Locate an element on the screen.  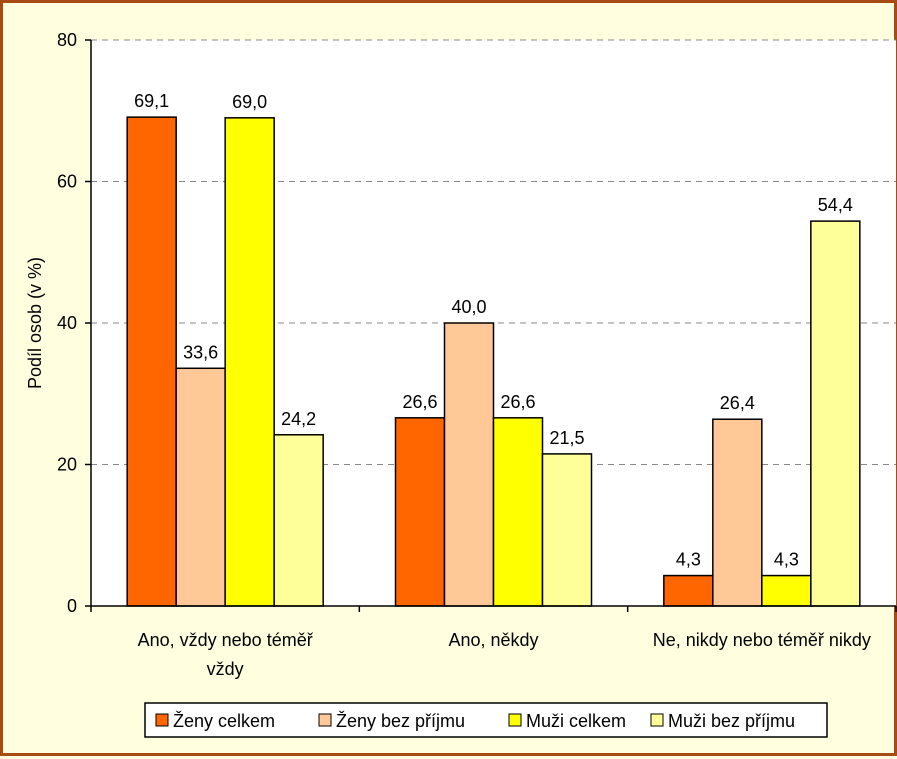
data-label: 24,2 is located at coordinates (298, 419).